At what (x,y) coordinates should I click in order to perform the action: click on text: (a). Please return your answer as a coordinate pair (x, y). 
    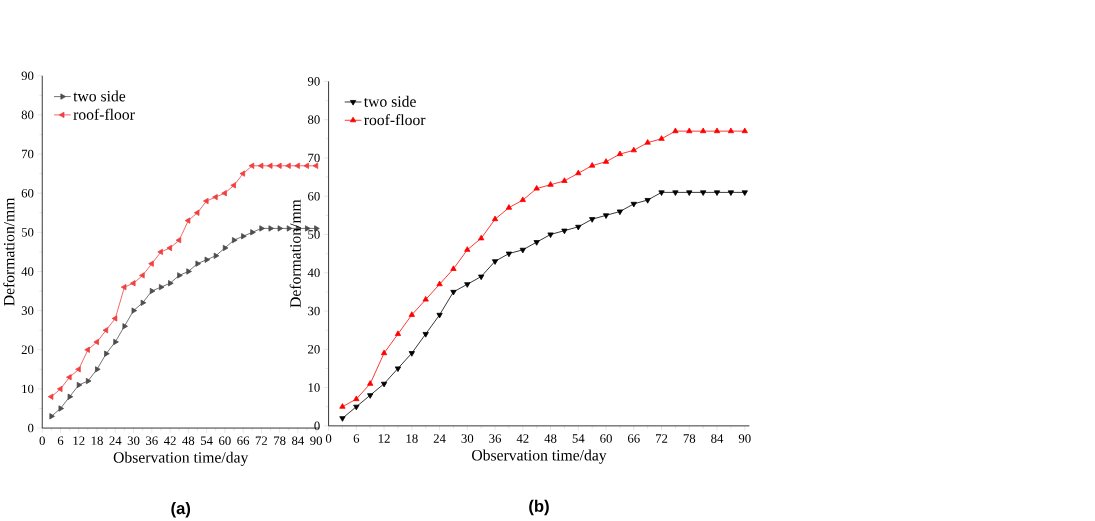
    Looking at the image, I should click on (181, 510).